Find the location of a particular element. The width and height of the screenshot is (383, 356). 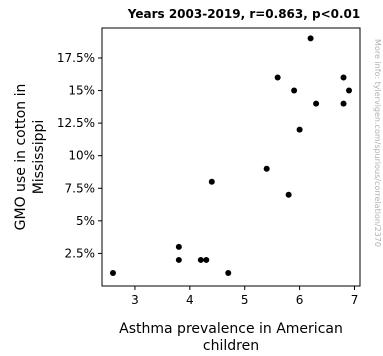

y-tick-label: 5% is located at coordinates (85, 221).